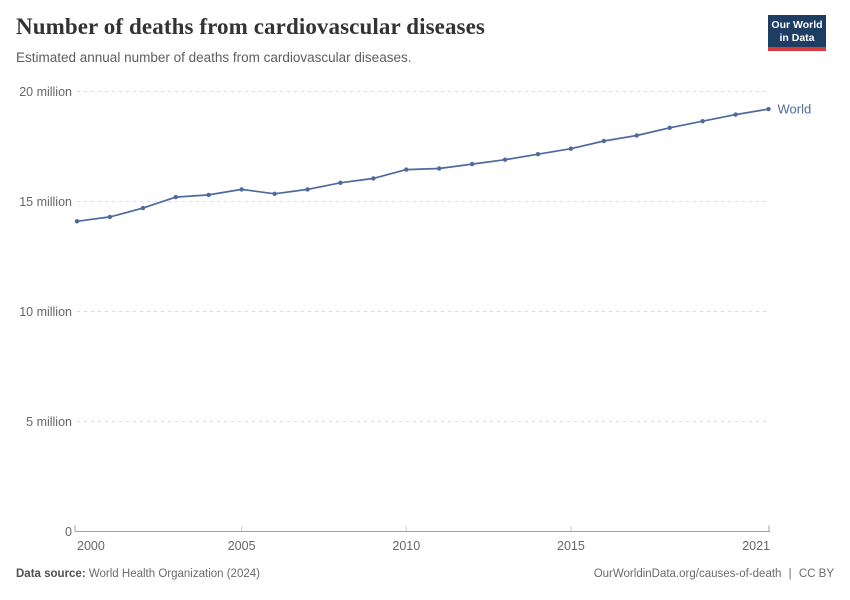 The width and height of the screenshot is (850, 600). Describe the element at coordinates (242, 546) in the screenshot. I see `x-axis-tick-label: 2005` at that location.